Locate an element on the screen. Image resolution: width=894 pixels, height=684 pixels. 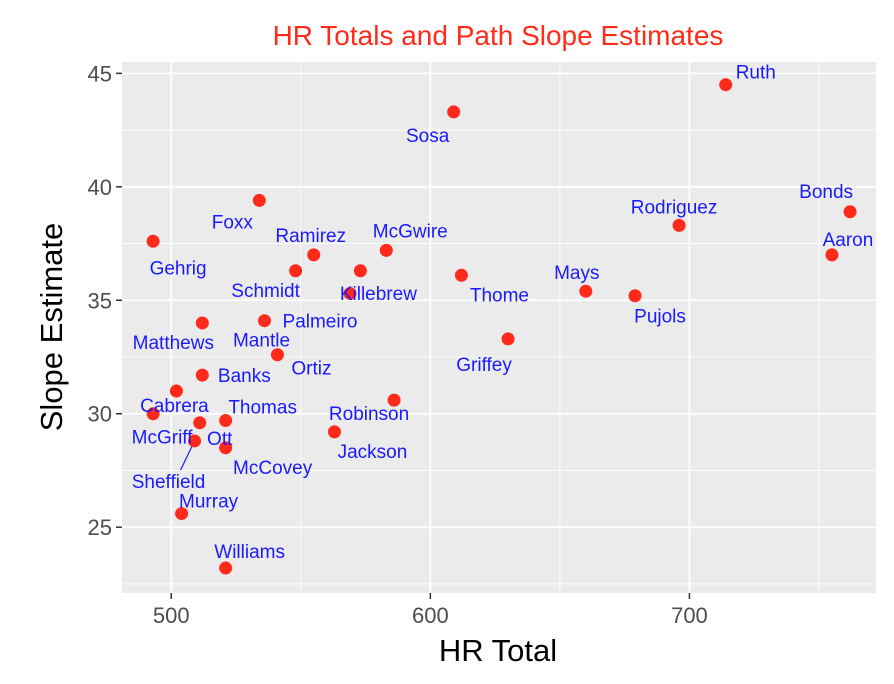
point-label-robinson: Robinson is located at coordinates (369, 414).